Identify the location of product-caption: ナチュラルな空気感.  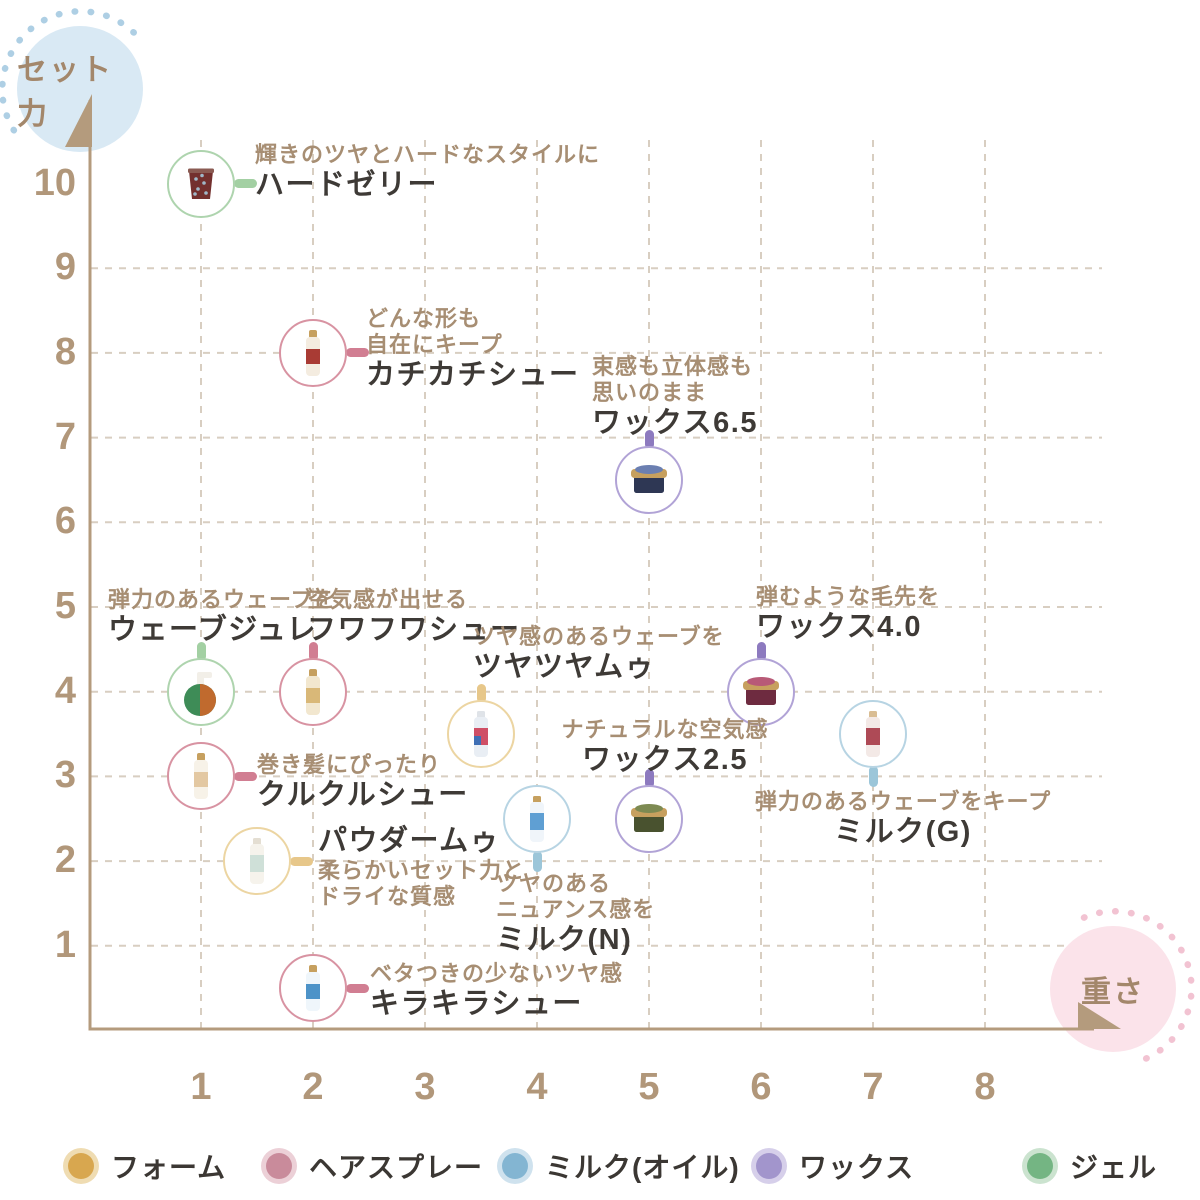
(665, 729).